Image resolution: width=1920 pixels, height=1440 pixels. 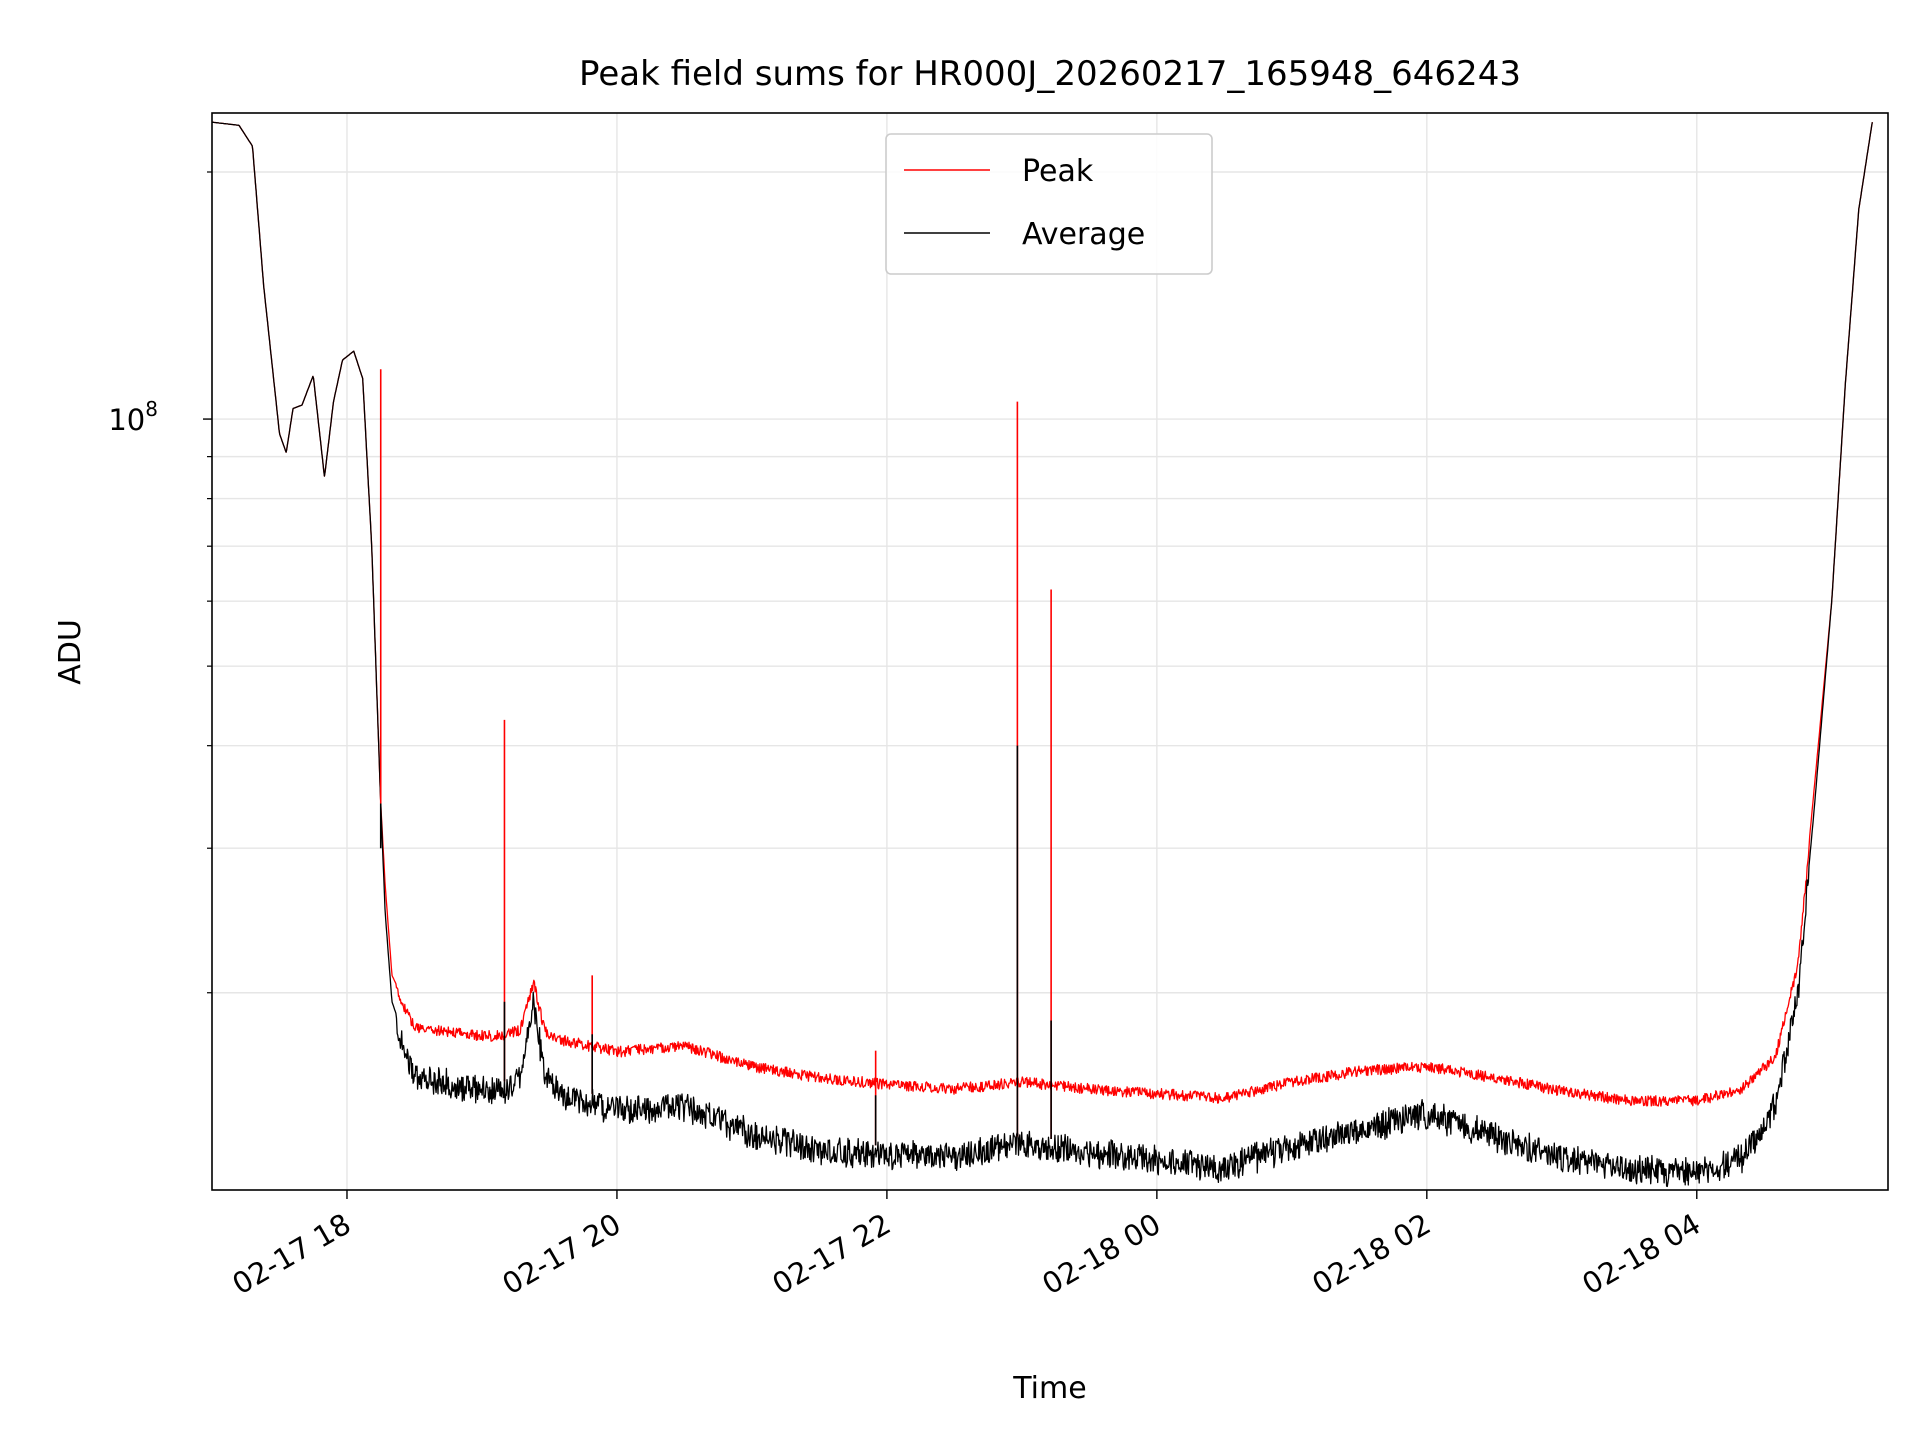 What do you see at coordinates (1641, 1254) in the screenshot?
I see `x-tick-label: 02-18 04` at bounding box center [1641, 1254].